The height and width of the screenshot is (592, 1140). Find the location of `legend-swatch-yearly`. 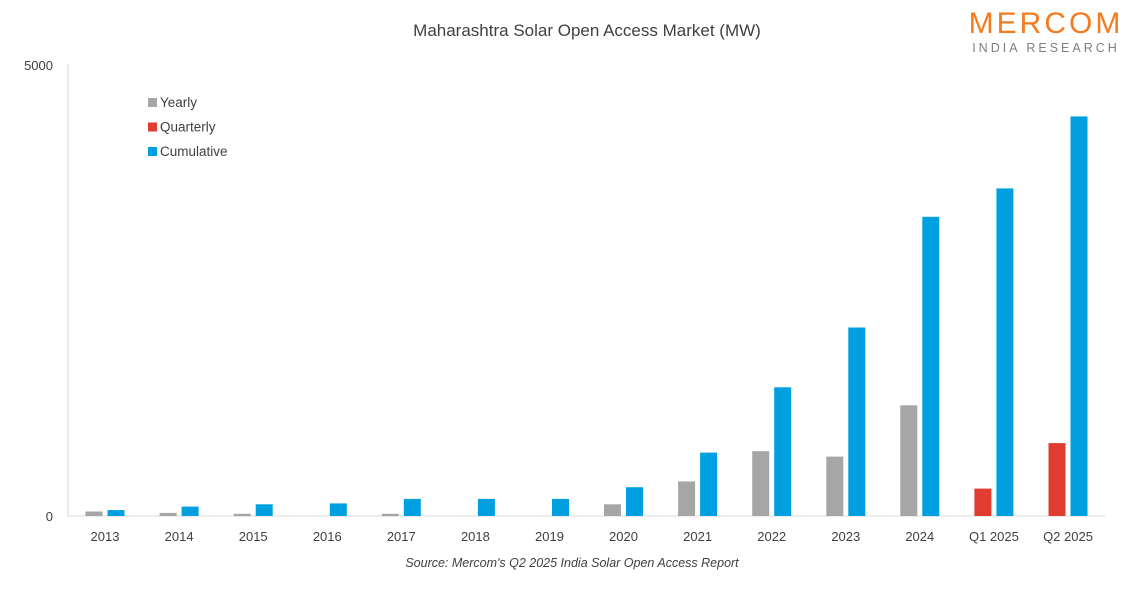

legend-swatch-yearly is located at coordinates (152, 102).